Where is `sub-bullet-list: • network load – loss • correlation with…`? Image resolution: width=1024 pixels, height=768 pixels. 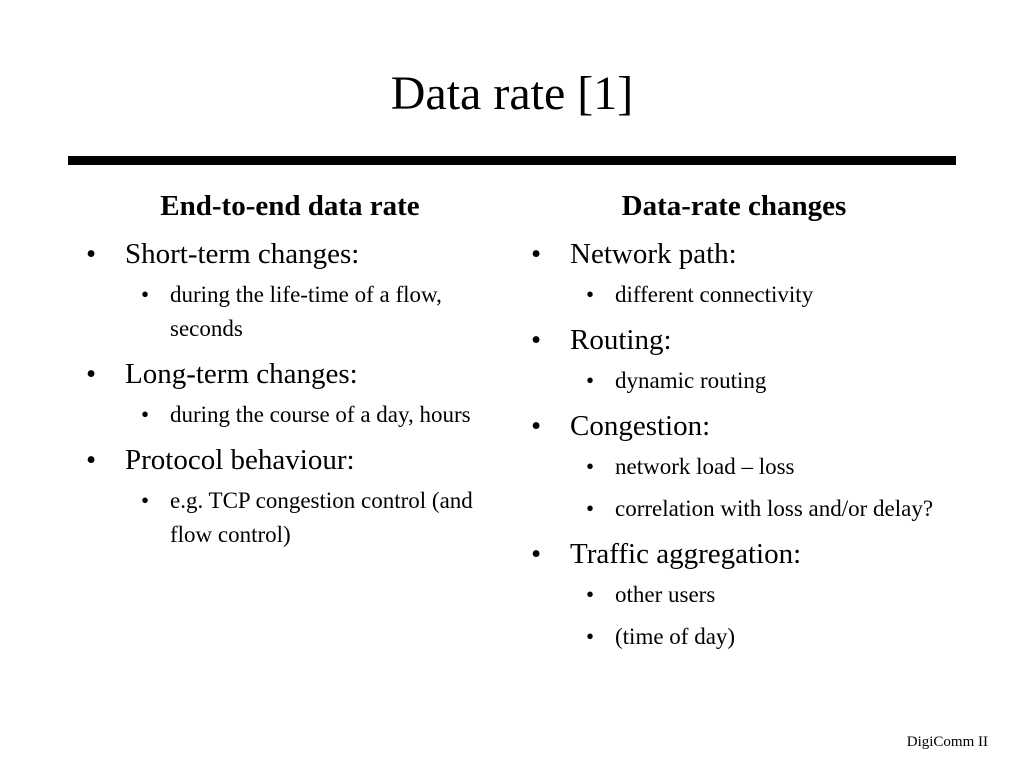
sub-bullet-list: • network load – loss • correlation with… is located at coordinates (762, 488).